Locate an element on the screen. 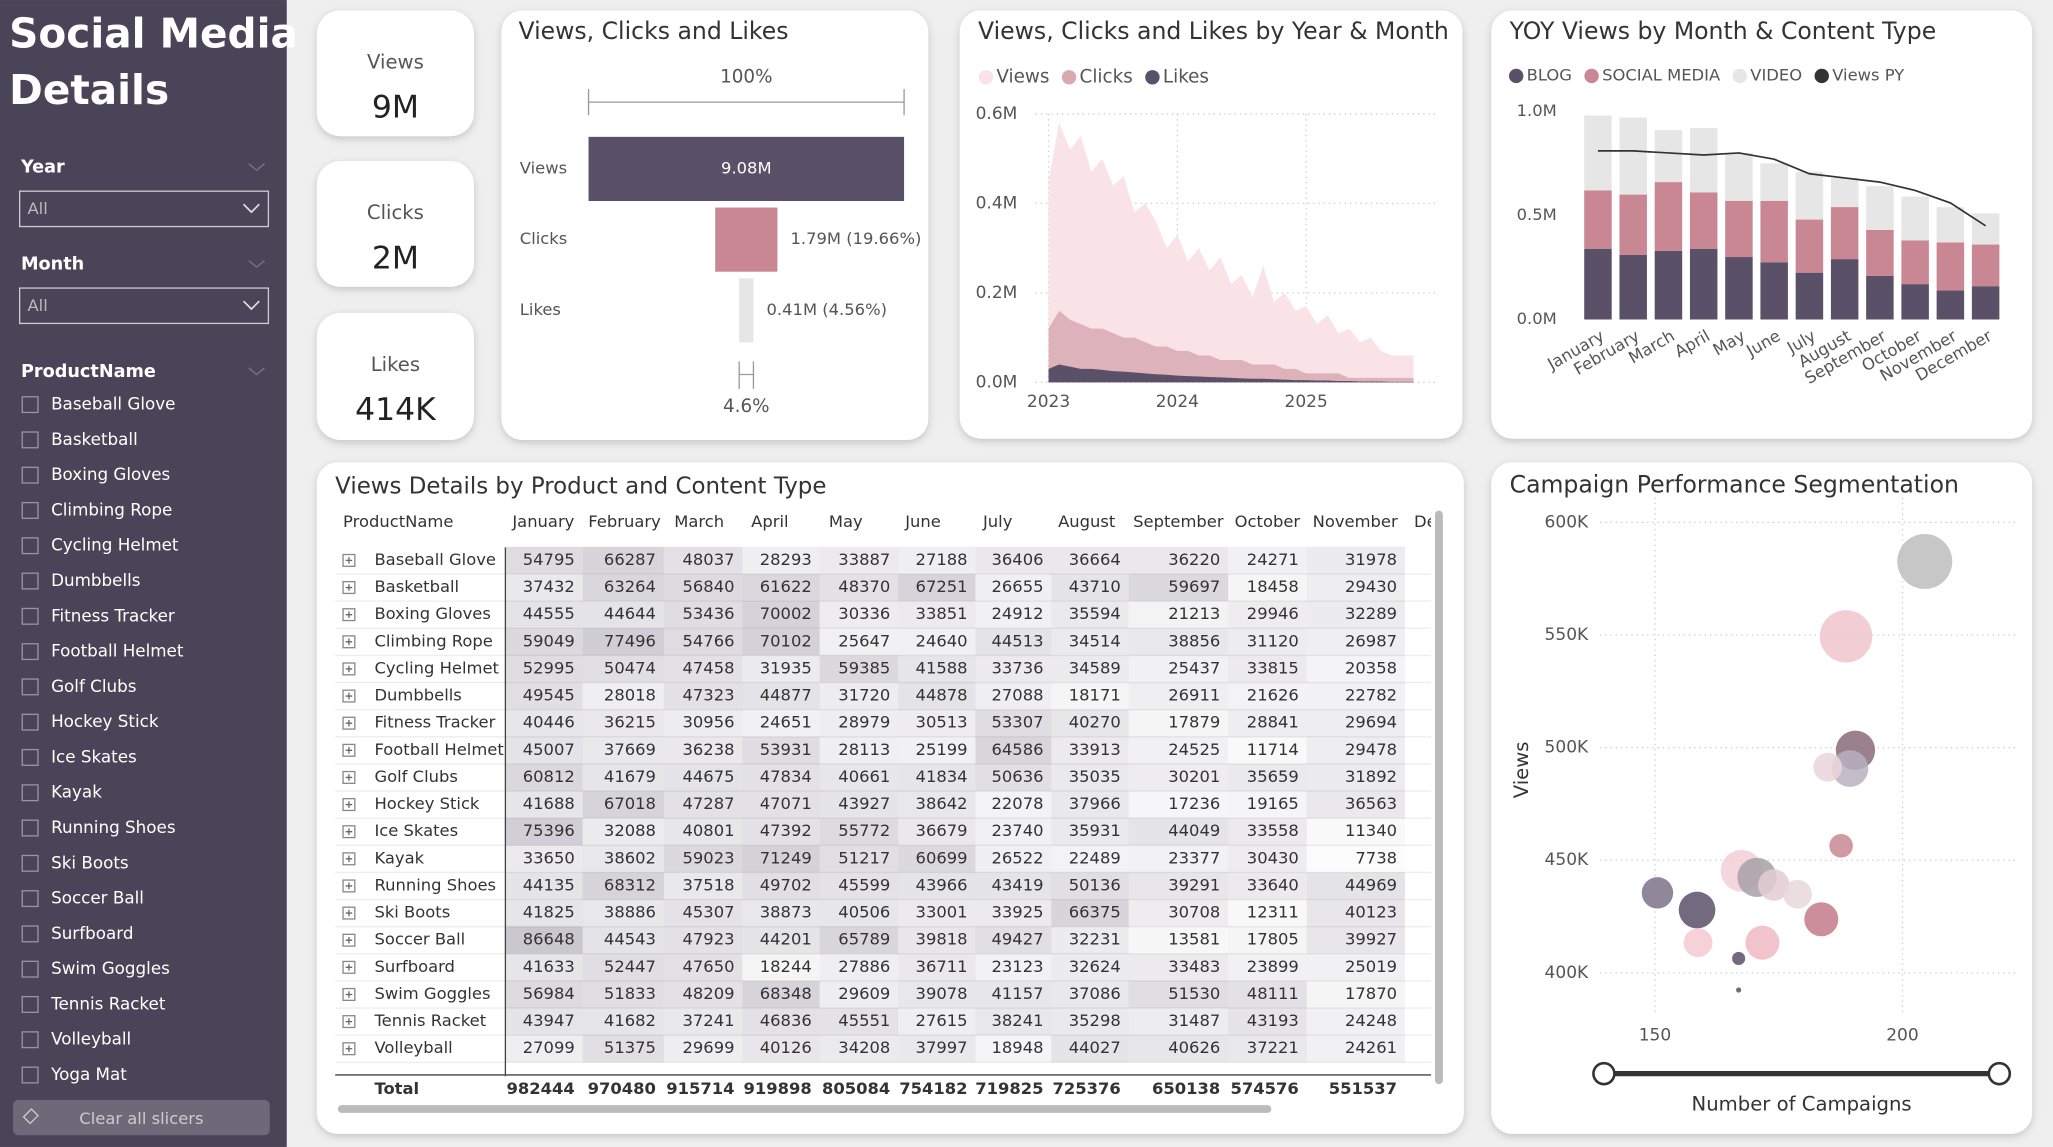 The width and height of the screenshot is (2053, 1147). clear-button is located at coordinates (141, 1117).